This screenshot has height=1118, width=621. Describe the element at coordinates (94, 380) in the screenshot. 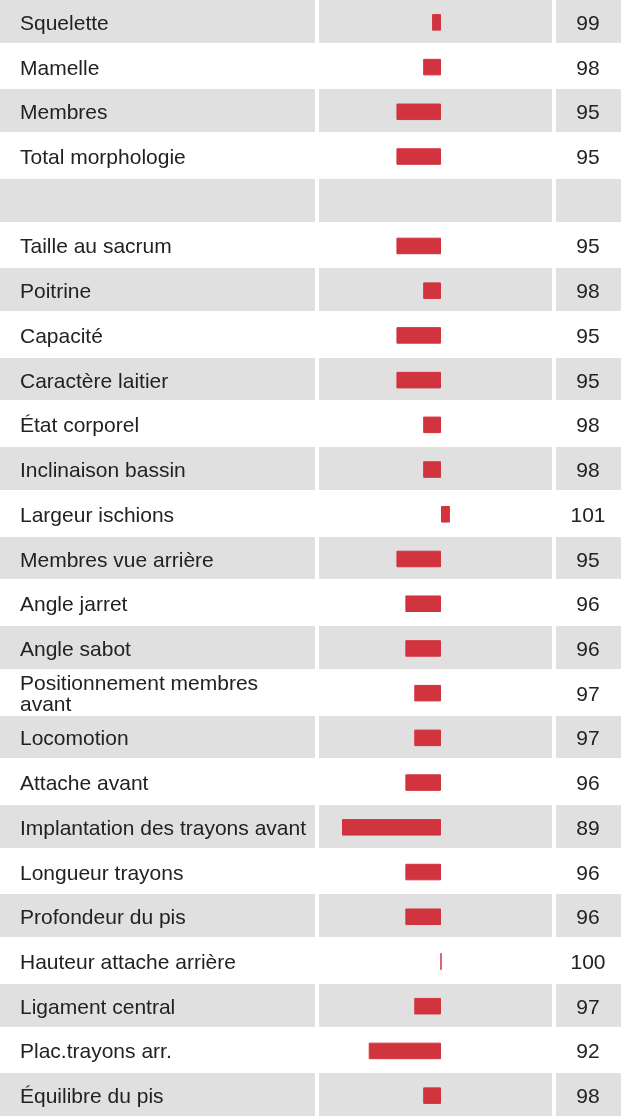

I see `y-tick-label: Caractère laitier` at that location.